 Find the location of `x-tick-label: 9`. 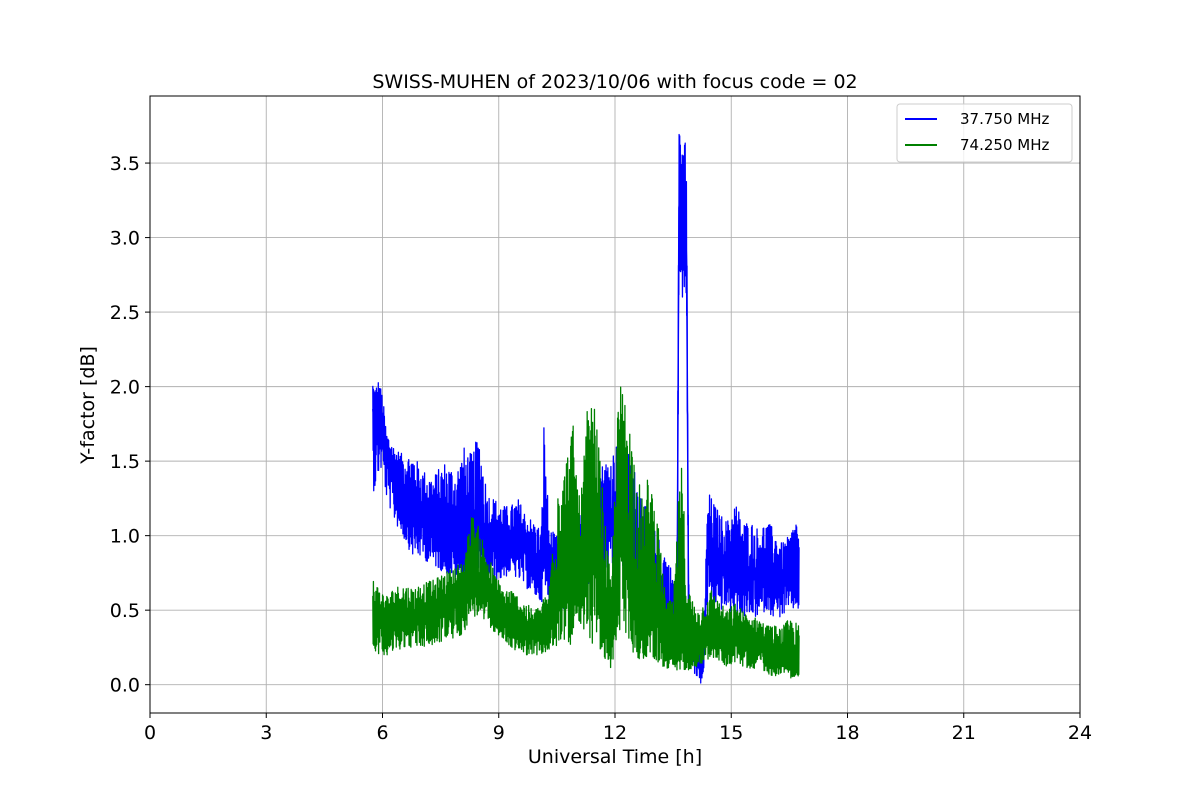

x-tick-label: 9 is located at coordinates (499, 733).